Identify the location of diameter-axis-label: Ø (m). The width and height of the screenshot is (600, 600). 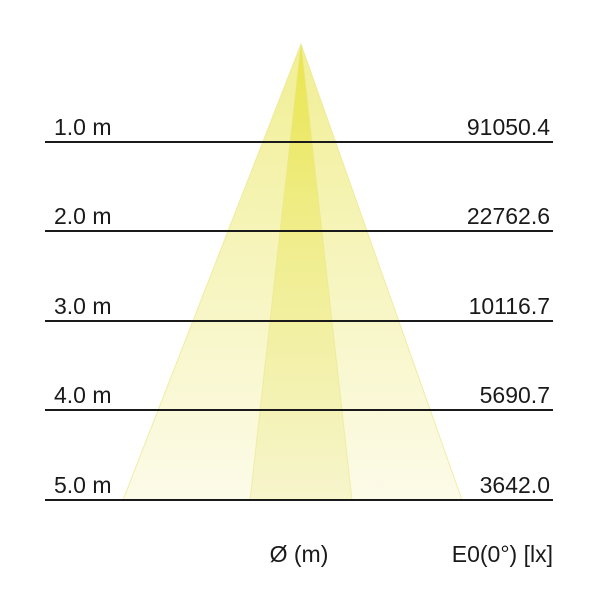
(299, 554).